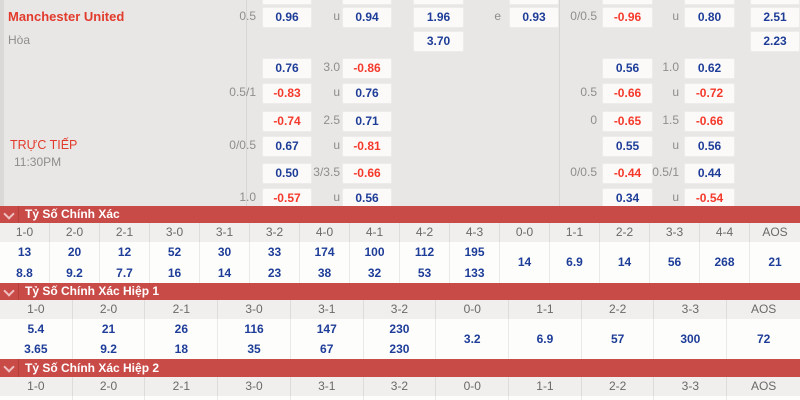 The width and height of the screenshot is (800, 400). What do you see at coordinates (424, 272) in the screenshot?
I see `score-odds: 53` at bounding box center [424, 272].